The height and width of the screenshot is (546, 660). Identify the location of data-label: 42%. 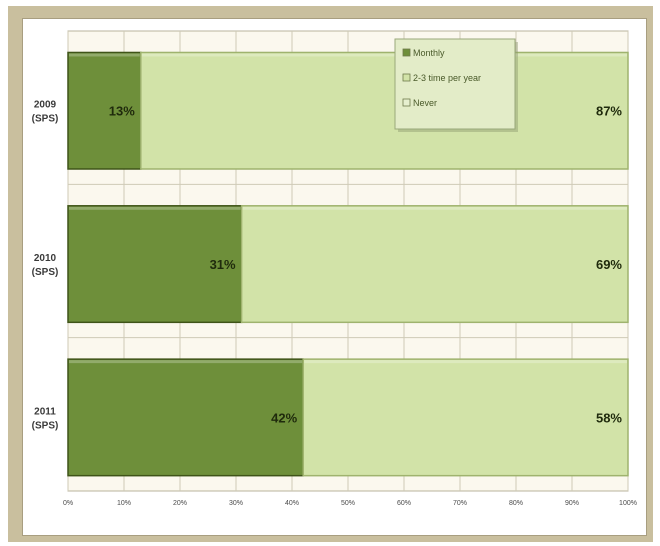
(284, 417).